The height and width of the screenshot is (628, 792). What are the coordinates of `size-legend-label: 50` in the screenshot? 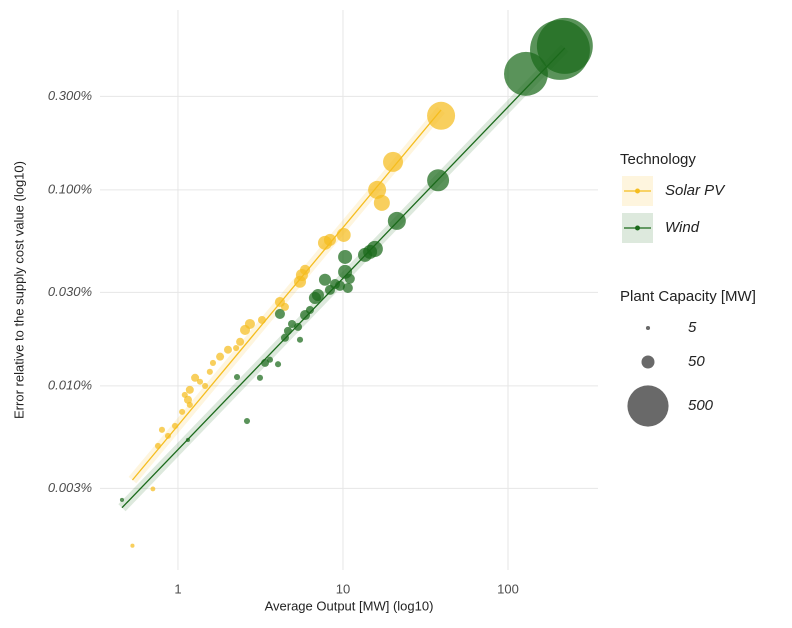 It's located at (696, 361).